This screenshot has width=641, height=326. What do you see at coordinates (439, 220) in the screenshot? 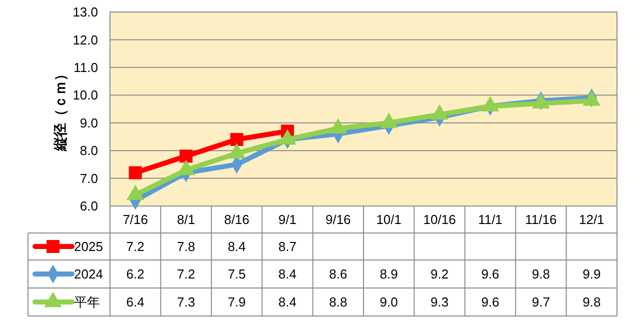
I see `x-tick-label: 10/16` at bounding box center [439, 220].